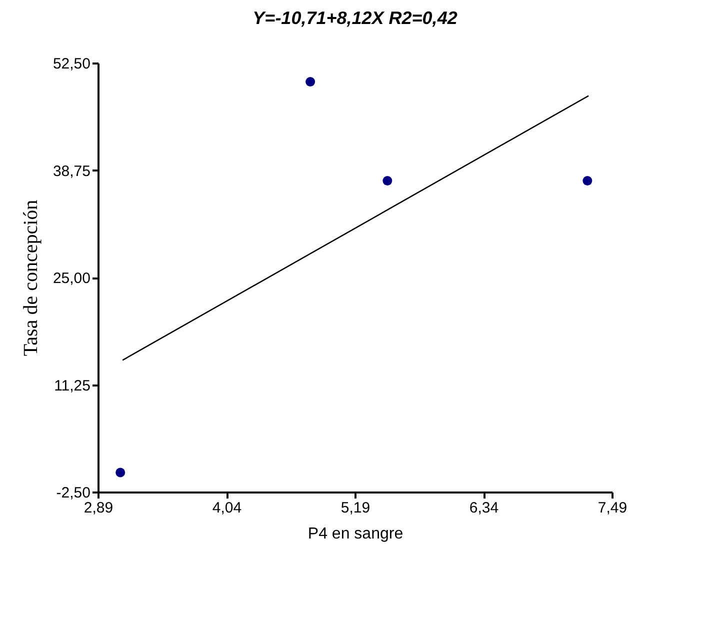  I want to click on y-tick-label: -2,50, so click(73, 493).